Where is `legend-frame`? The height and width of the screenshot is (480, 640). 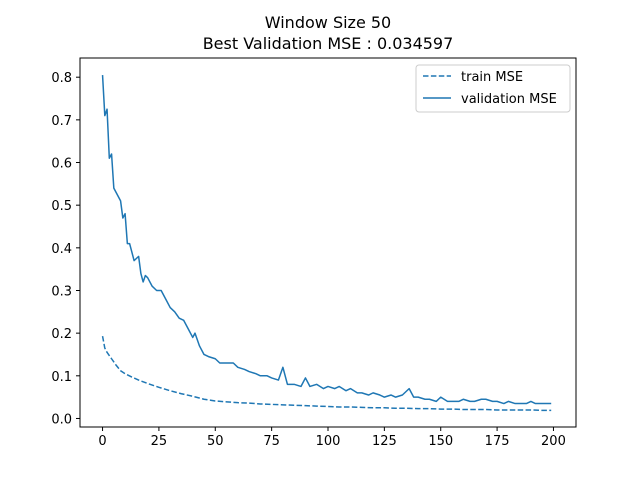 legend-frame is located at coordinates (493, 88).